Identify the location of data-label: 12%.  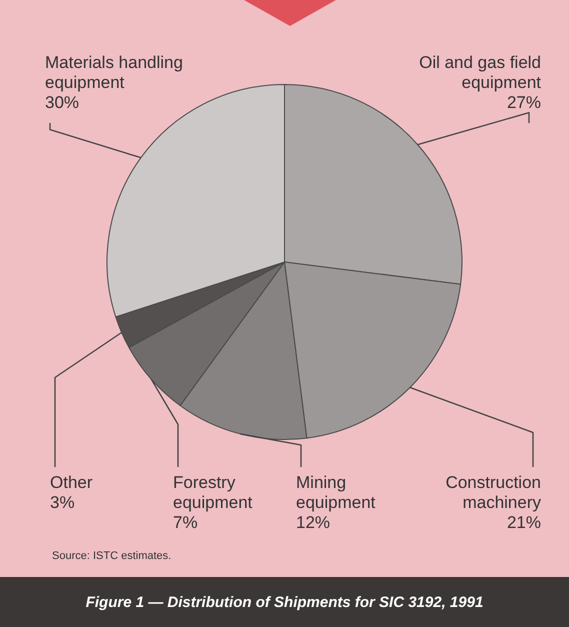
(313, 522).